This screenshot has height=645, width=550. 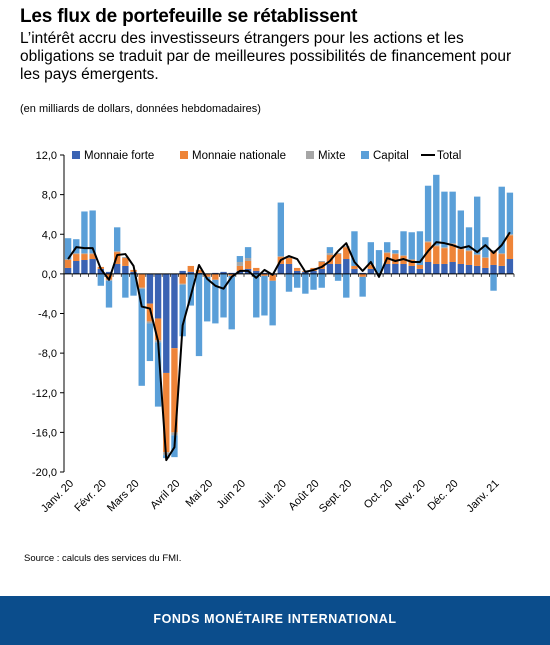 What do you see at coordinates (272, 494) in the screenshot?
I see `x-tick-label: Juil. 20` at bounding box center [272, 494].